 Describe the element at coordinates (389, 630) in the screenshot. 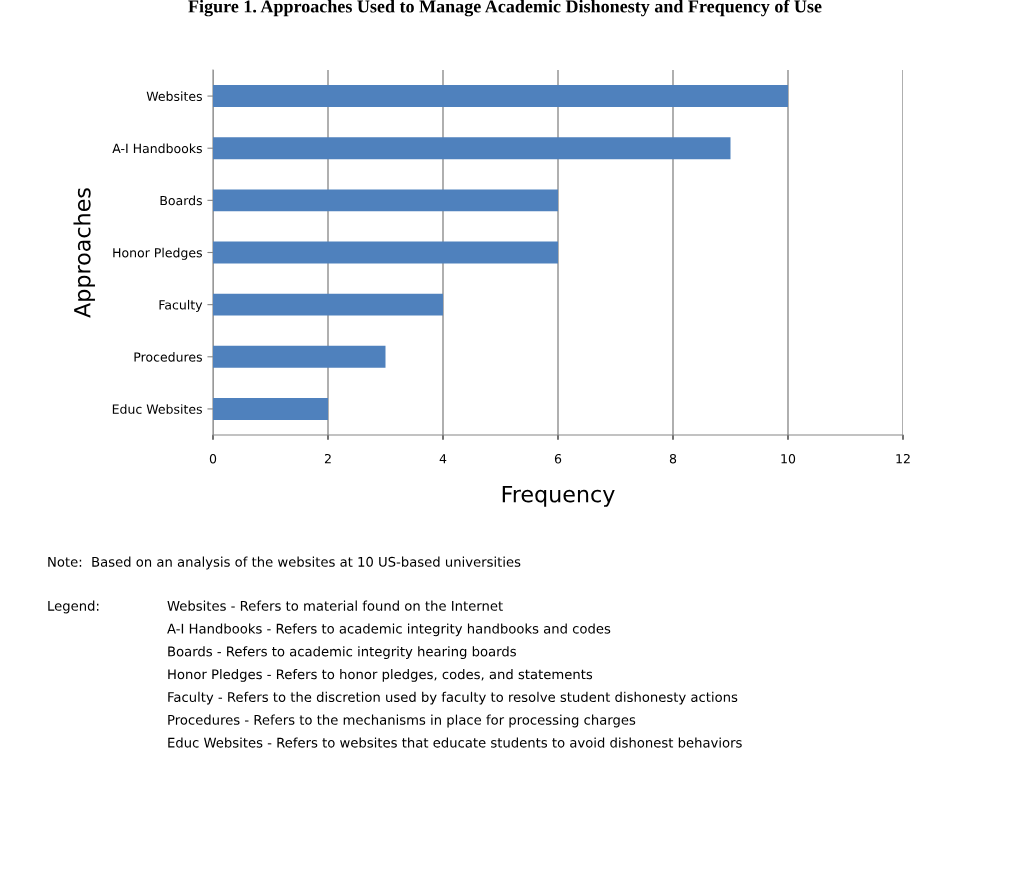

I see `text: A-I Handbooks - Refers to academic integrity handbooks and codes` at that location.